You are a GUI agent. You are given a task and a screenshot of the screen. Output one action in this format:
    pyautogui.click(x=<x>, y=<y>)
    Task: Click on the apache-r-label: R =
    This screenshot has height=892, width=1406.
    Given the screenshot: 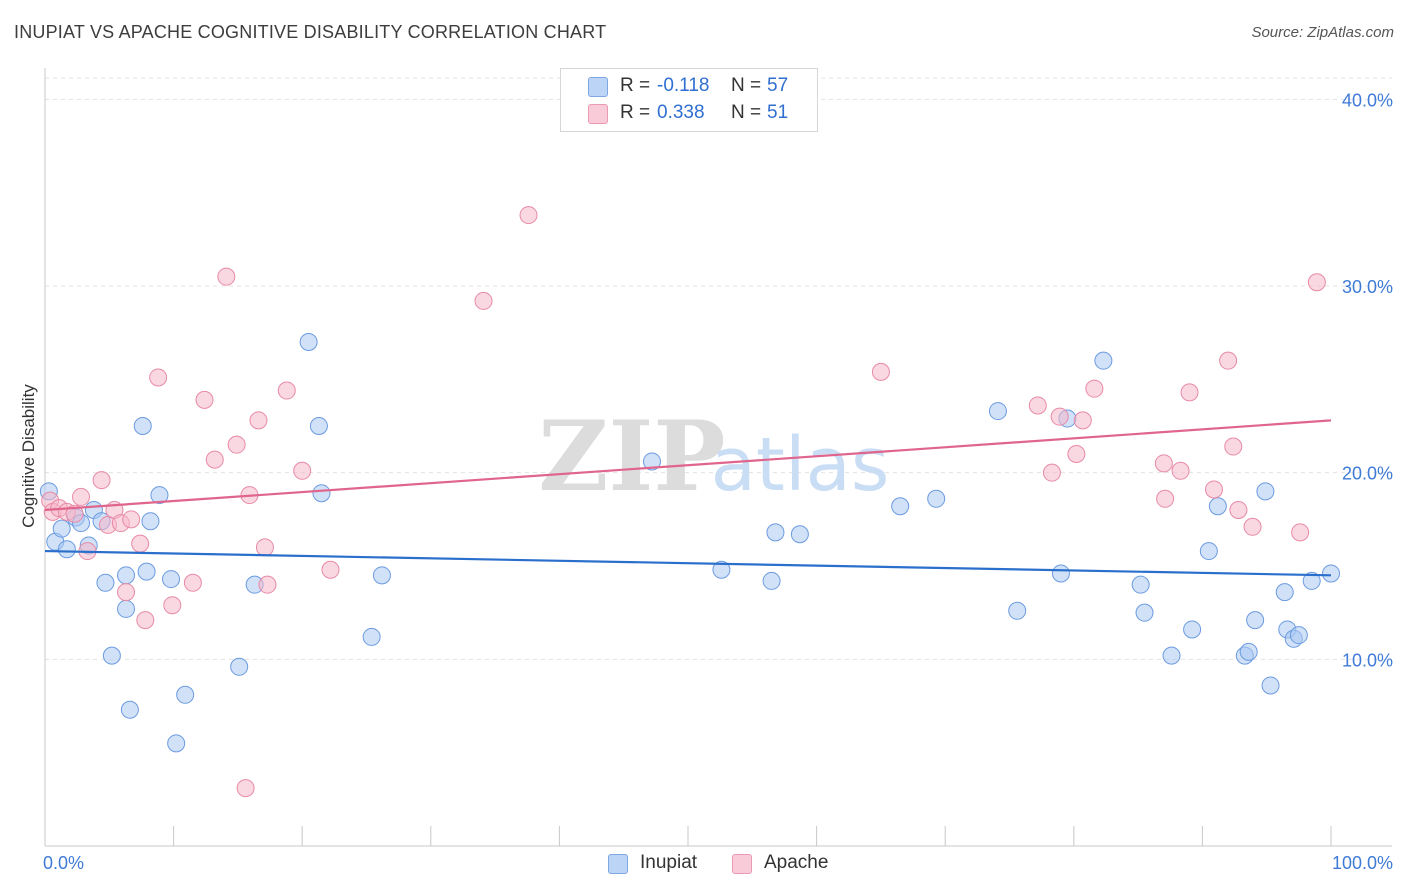 What is the action you would take?
    pyautogui.click(x=635, y=112)
    